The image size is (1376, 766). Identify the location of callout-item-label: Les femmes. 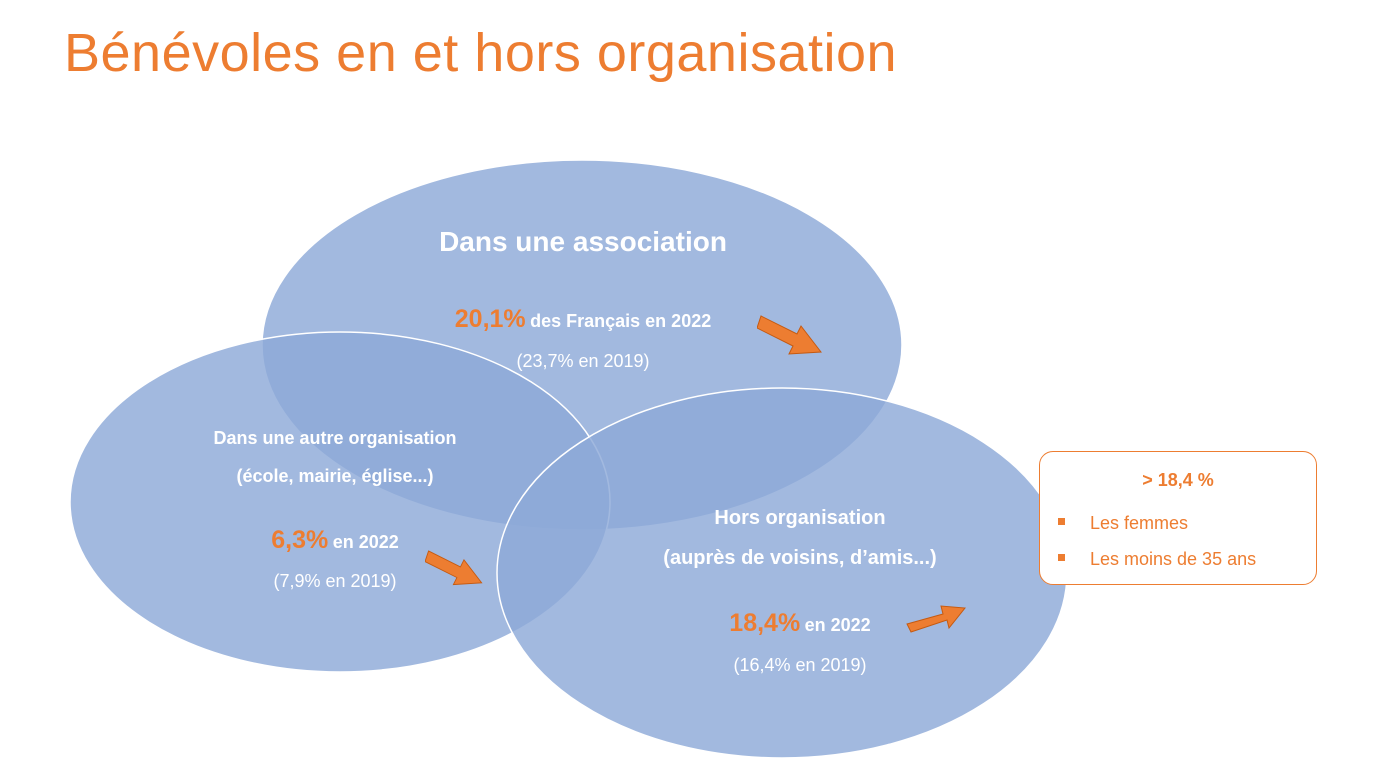
(1139, 523).